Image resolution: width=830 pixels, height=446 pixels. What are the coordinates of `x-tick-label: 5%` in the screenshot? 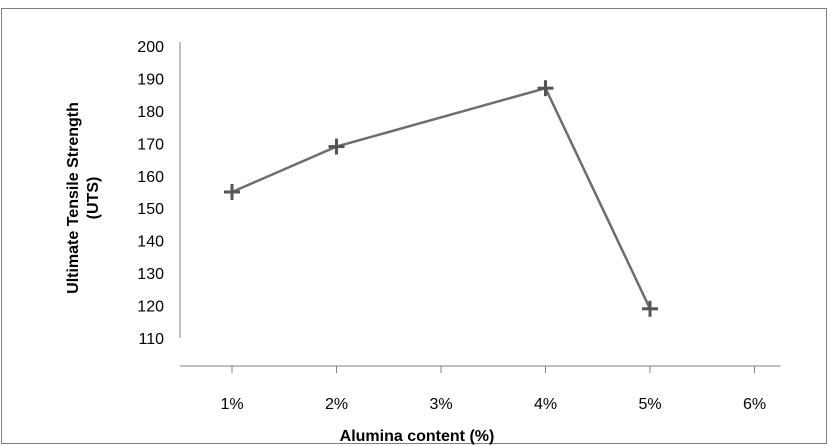 It's located at (649, 404).